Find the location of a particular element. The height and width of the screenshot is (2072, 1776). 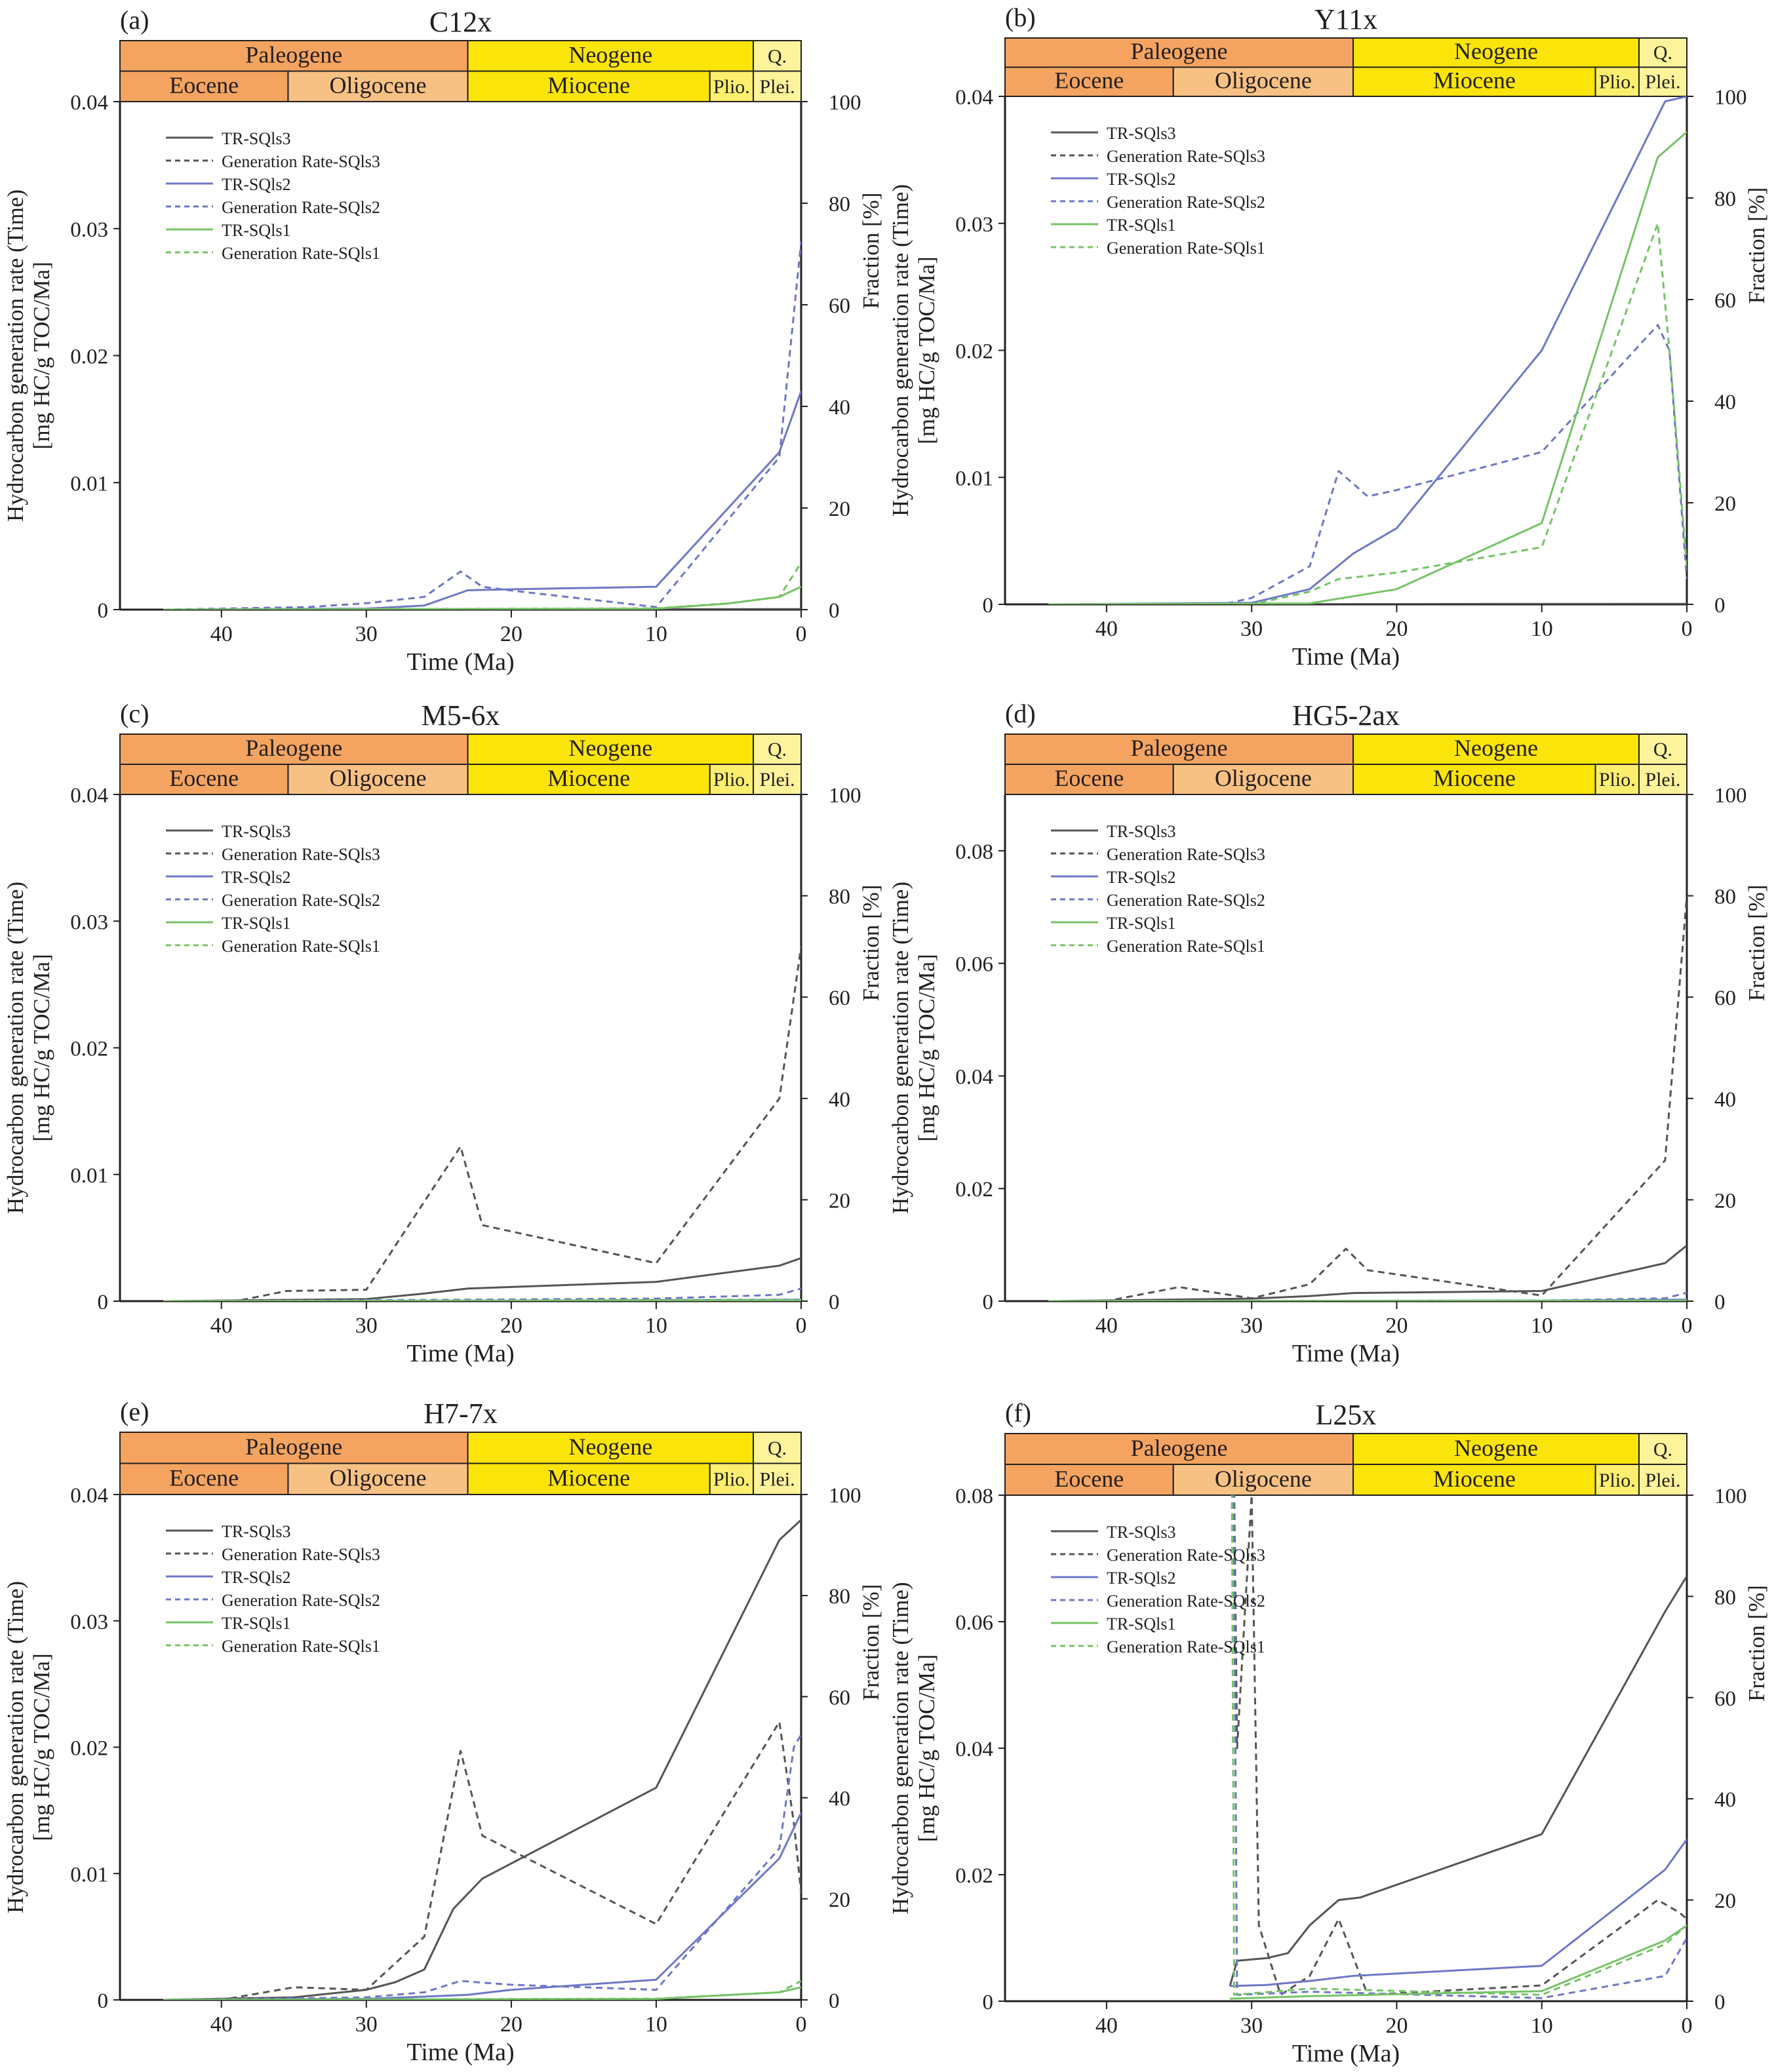

panel-letter: (f) is located at coordinates (1018, 1413).